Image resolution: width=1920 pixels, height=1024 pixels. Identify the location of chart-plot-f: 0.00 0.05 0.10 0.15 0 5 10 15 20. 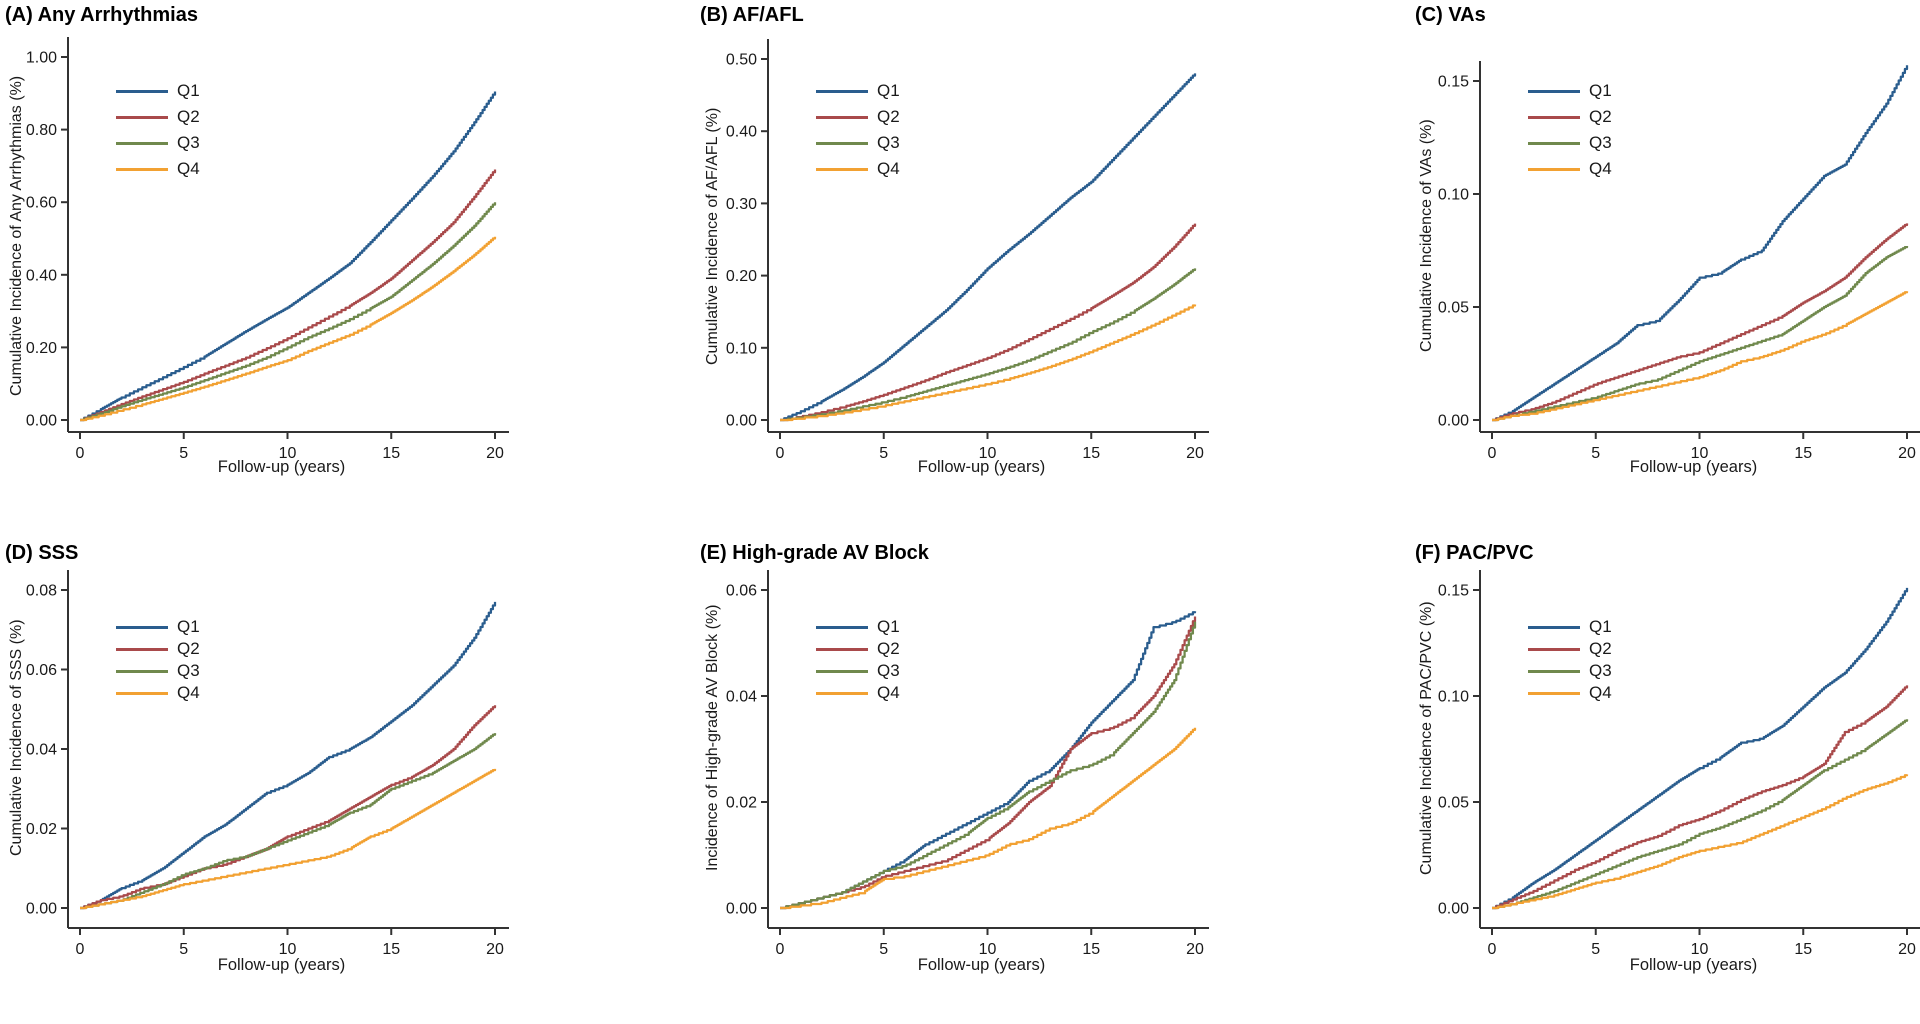
(1679, 764).